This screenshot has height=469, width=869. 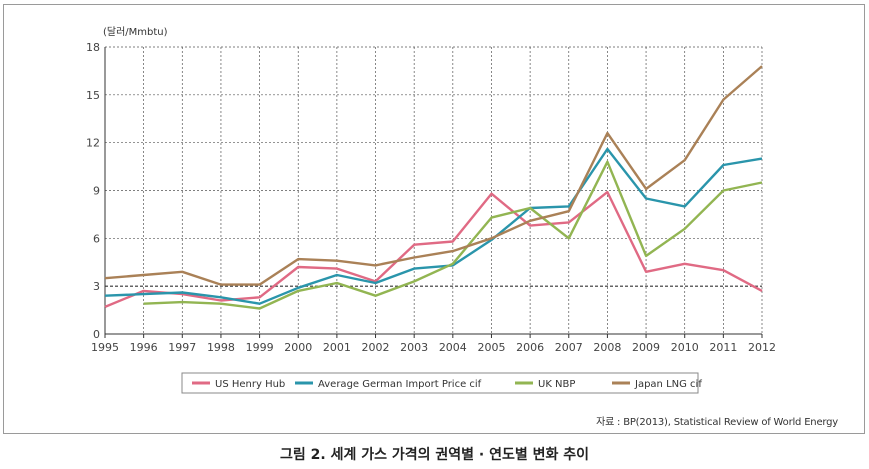 What do you see at coordinates (96, 334) in the screenshot?
I see `y-tick-label: 0` at bounding box center [96, 334].